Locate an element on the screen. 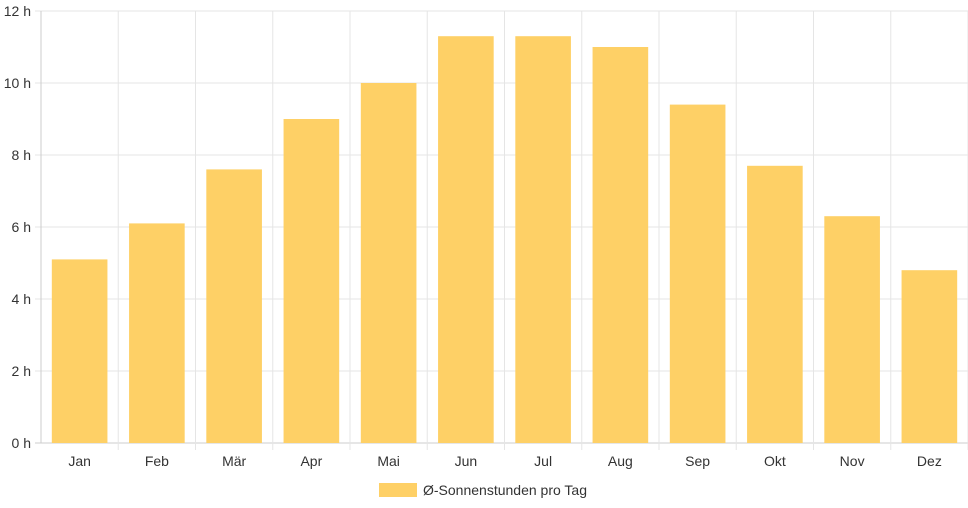  x-tick-label: Apr is located at coordinates (311, 461).